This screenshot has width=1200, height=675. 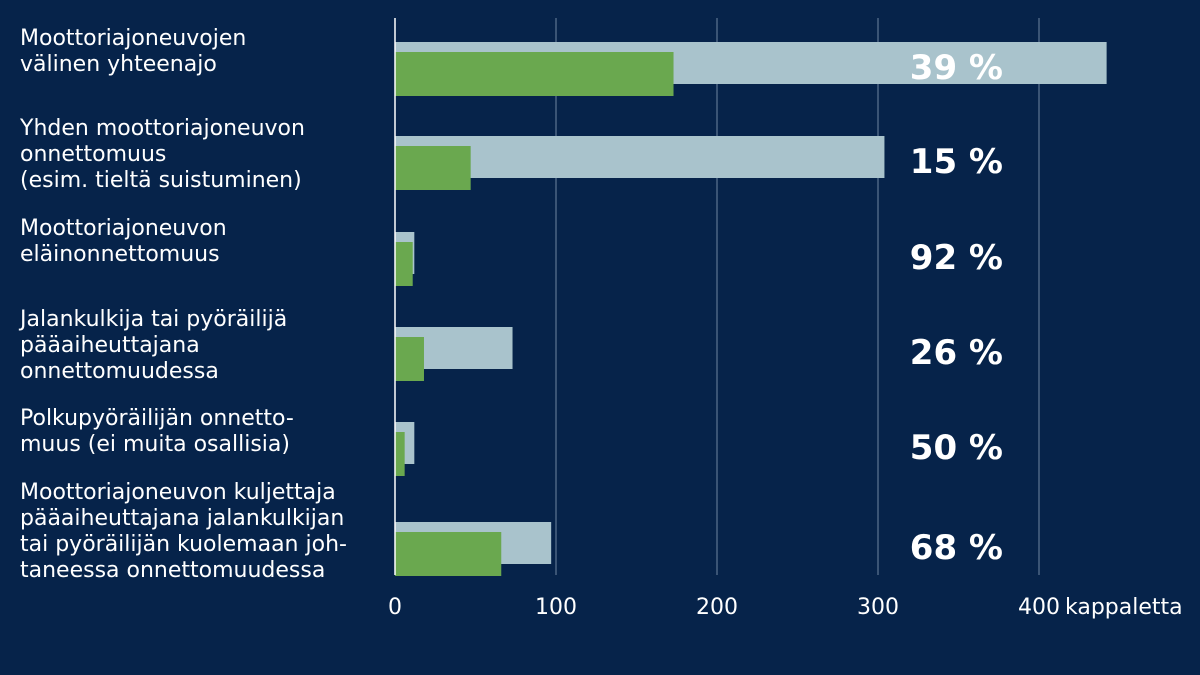 What do you see at coordinates (956, 162) in the screenshot?
I see `percent-label-1: 15 %` at bounding box center [956, 162].